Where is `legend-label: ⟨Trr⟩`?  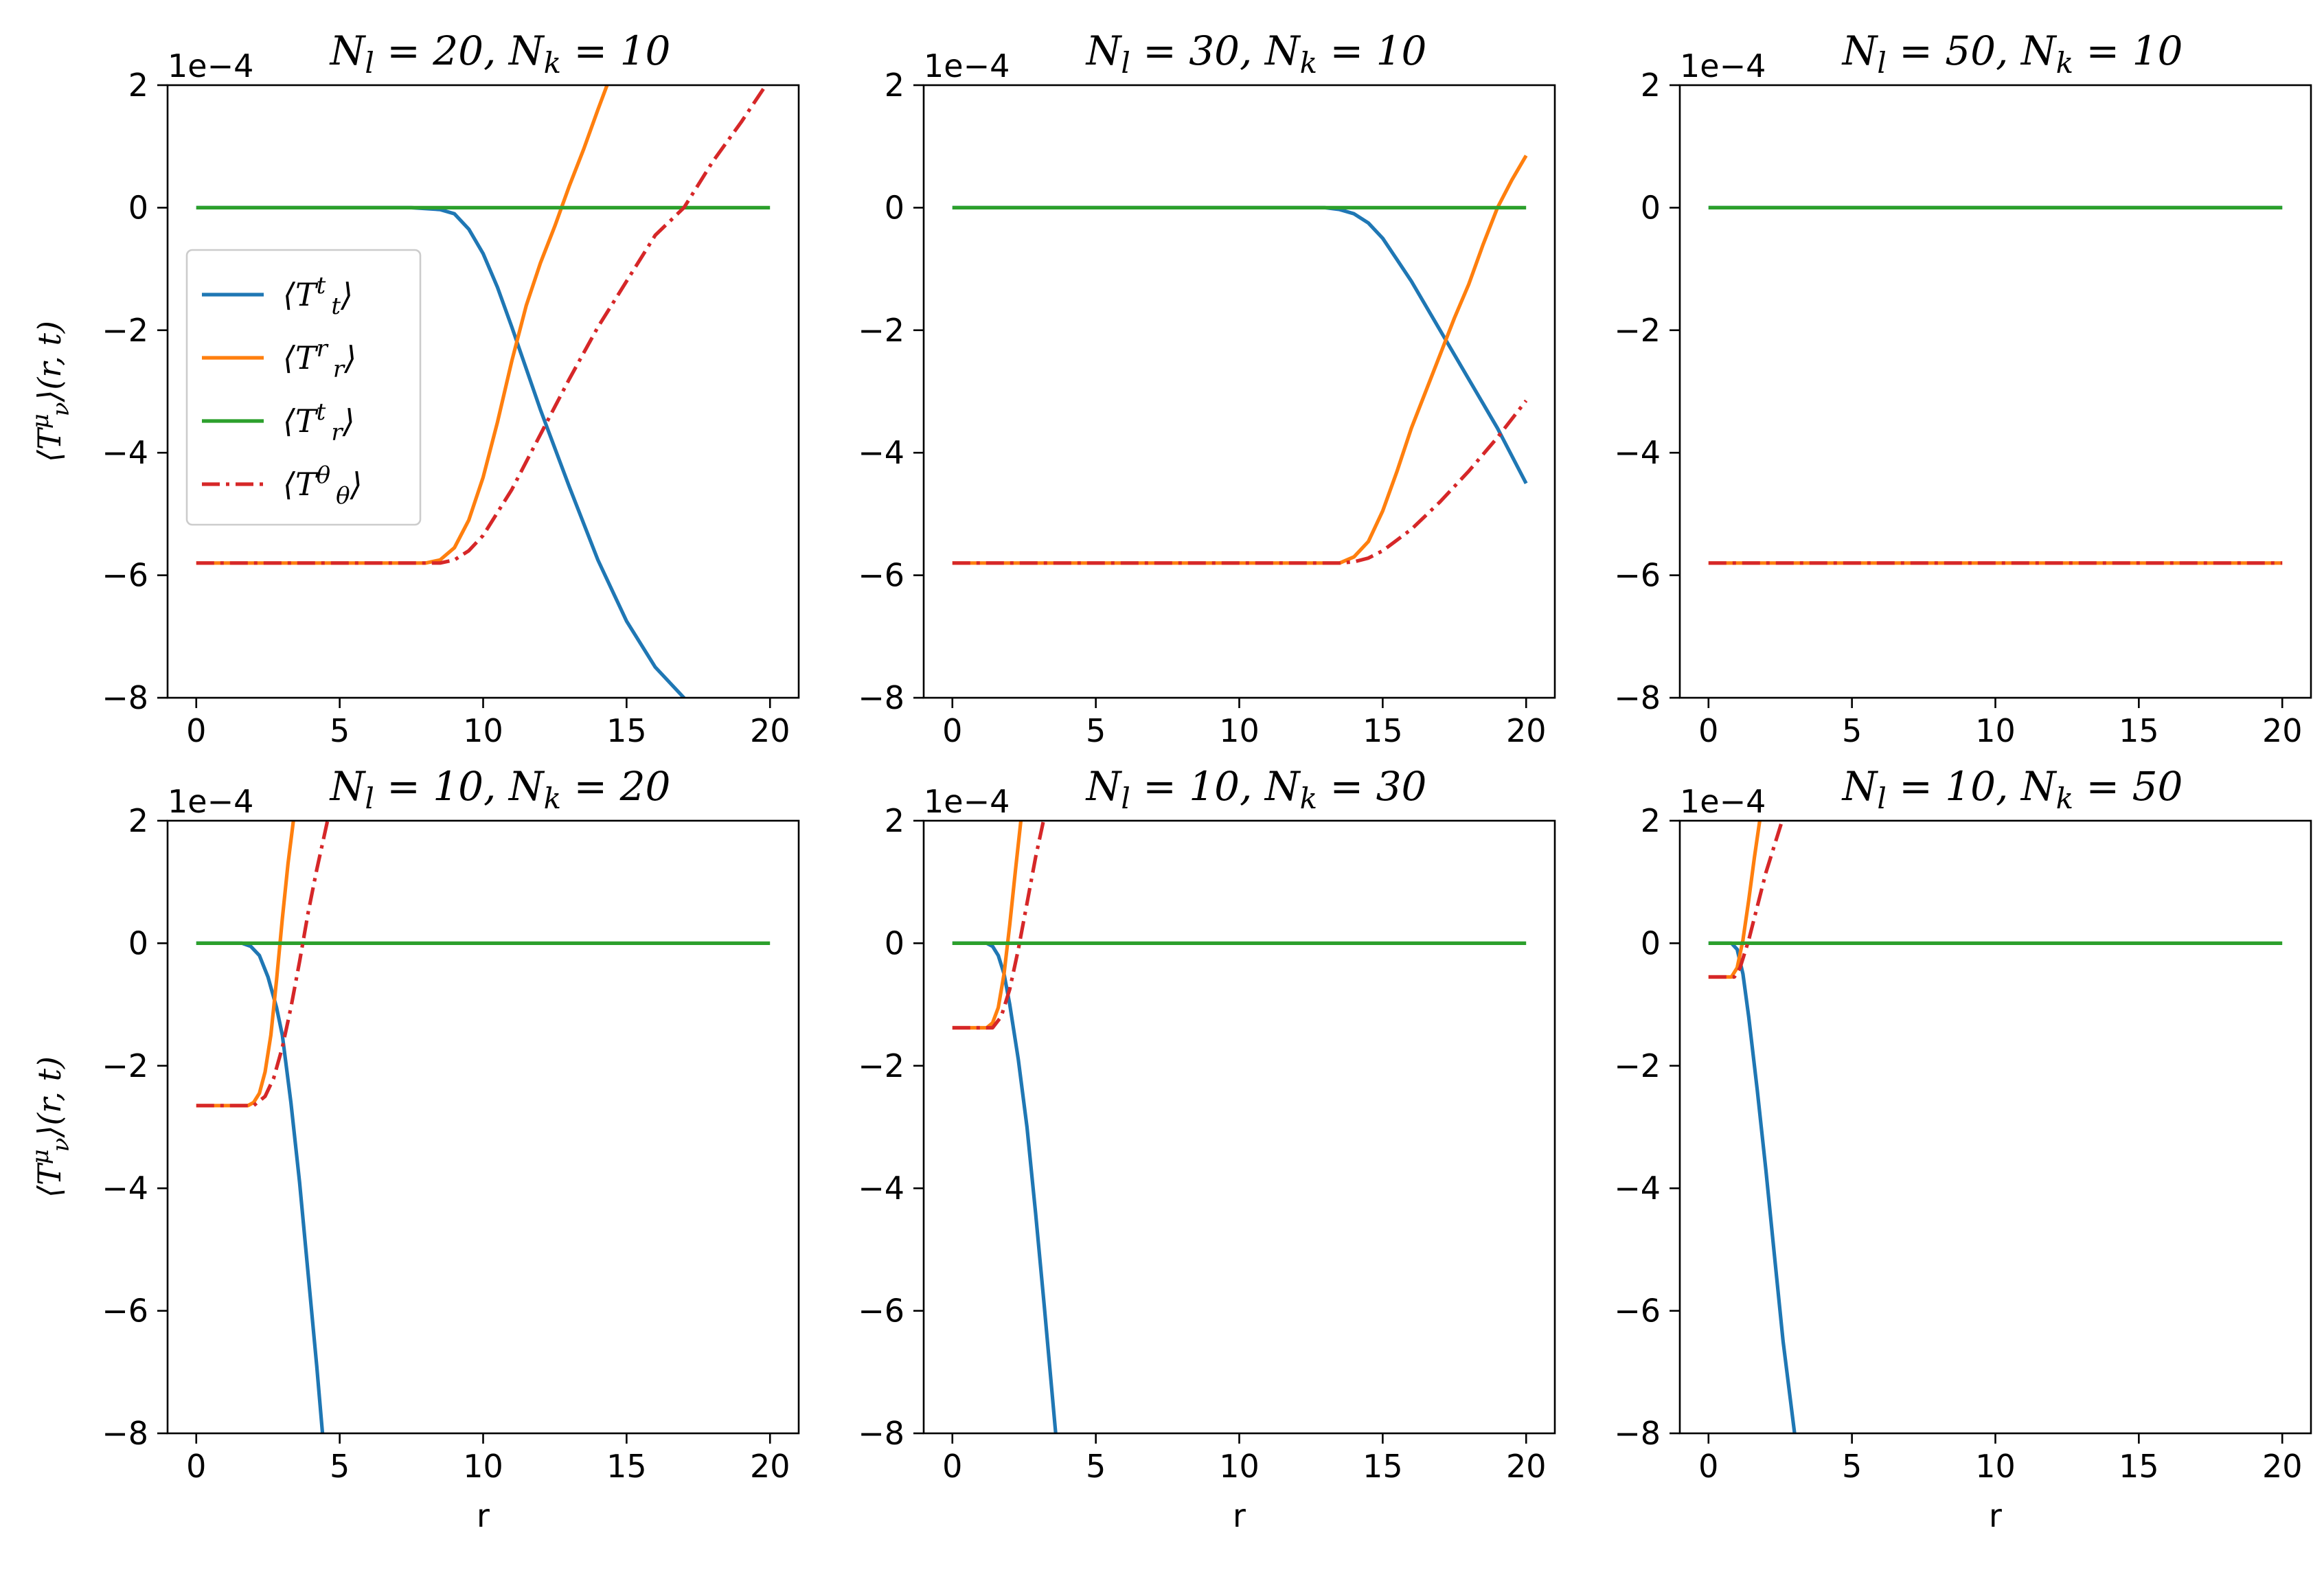
legend-label: ⟨Trr⟩ is located at coordinates (319, 359).